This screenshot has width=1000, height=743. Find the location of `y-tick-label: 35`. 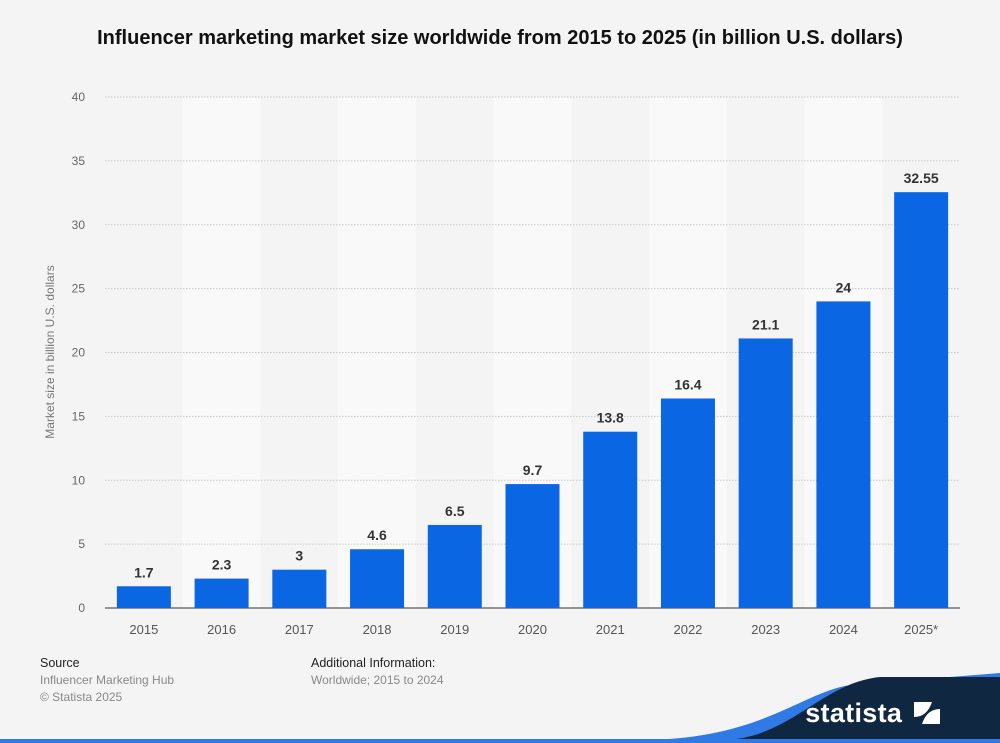

y-tick-label: 35 is located at coordinates (79, 161).